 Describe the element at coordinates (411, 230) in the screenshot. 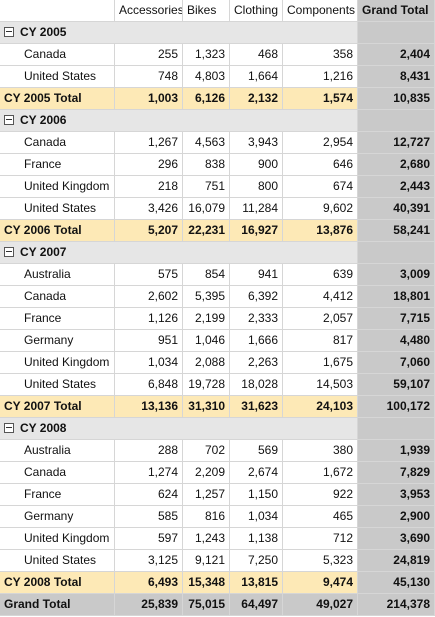

I see `value-cell-text: 58,241` at that location.